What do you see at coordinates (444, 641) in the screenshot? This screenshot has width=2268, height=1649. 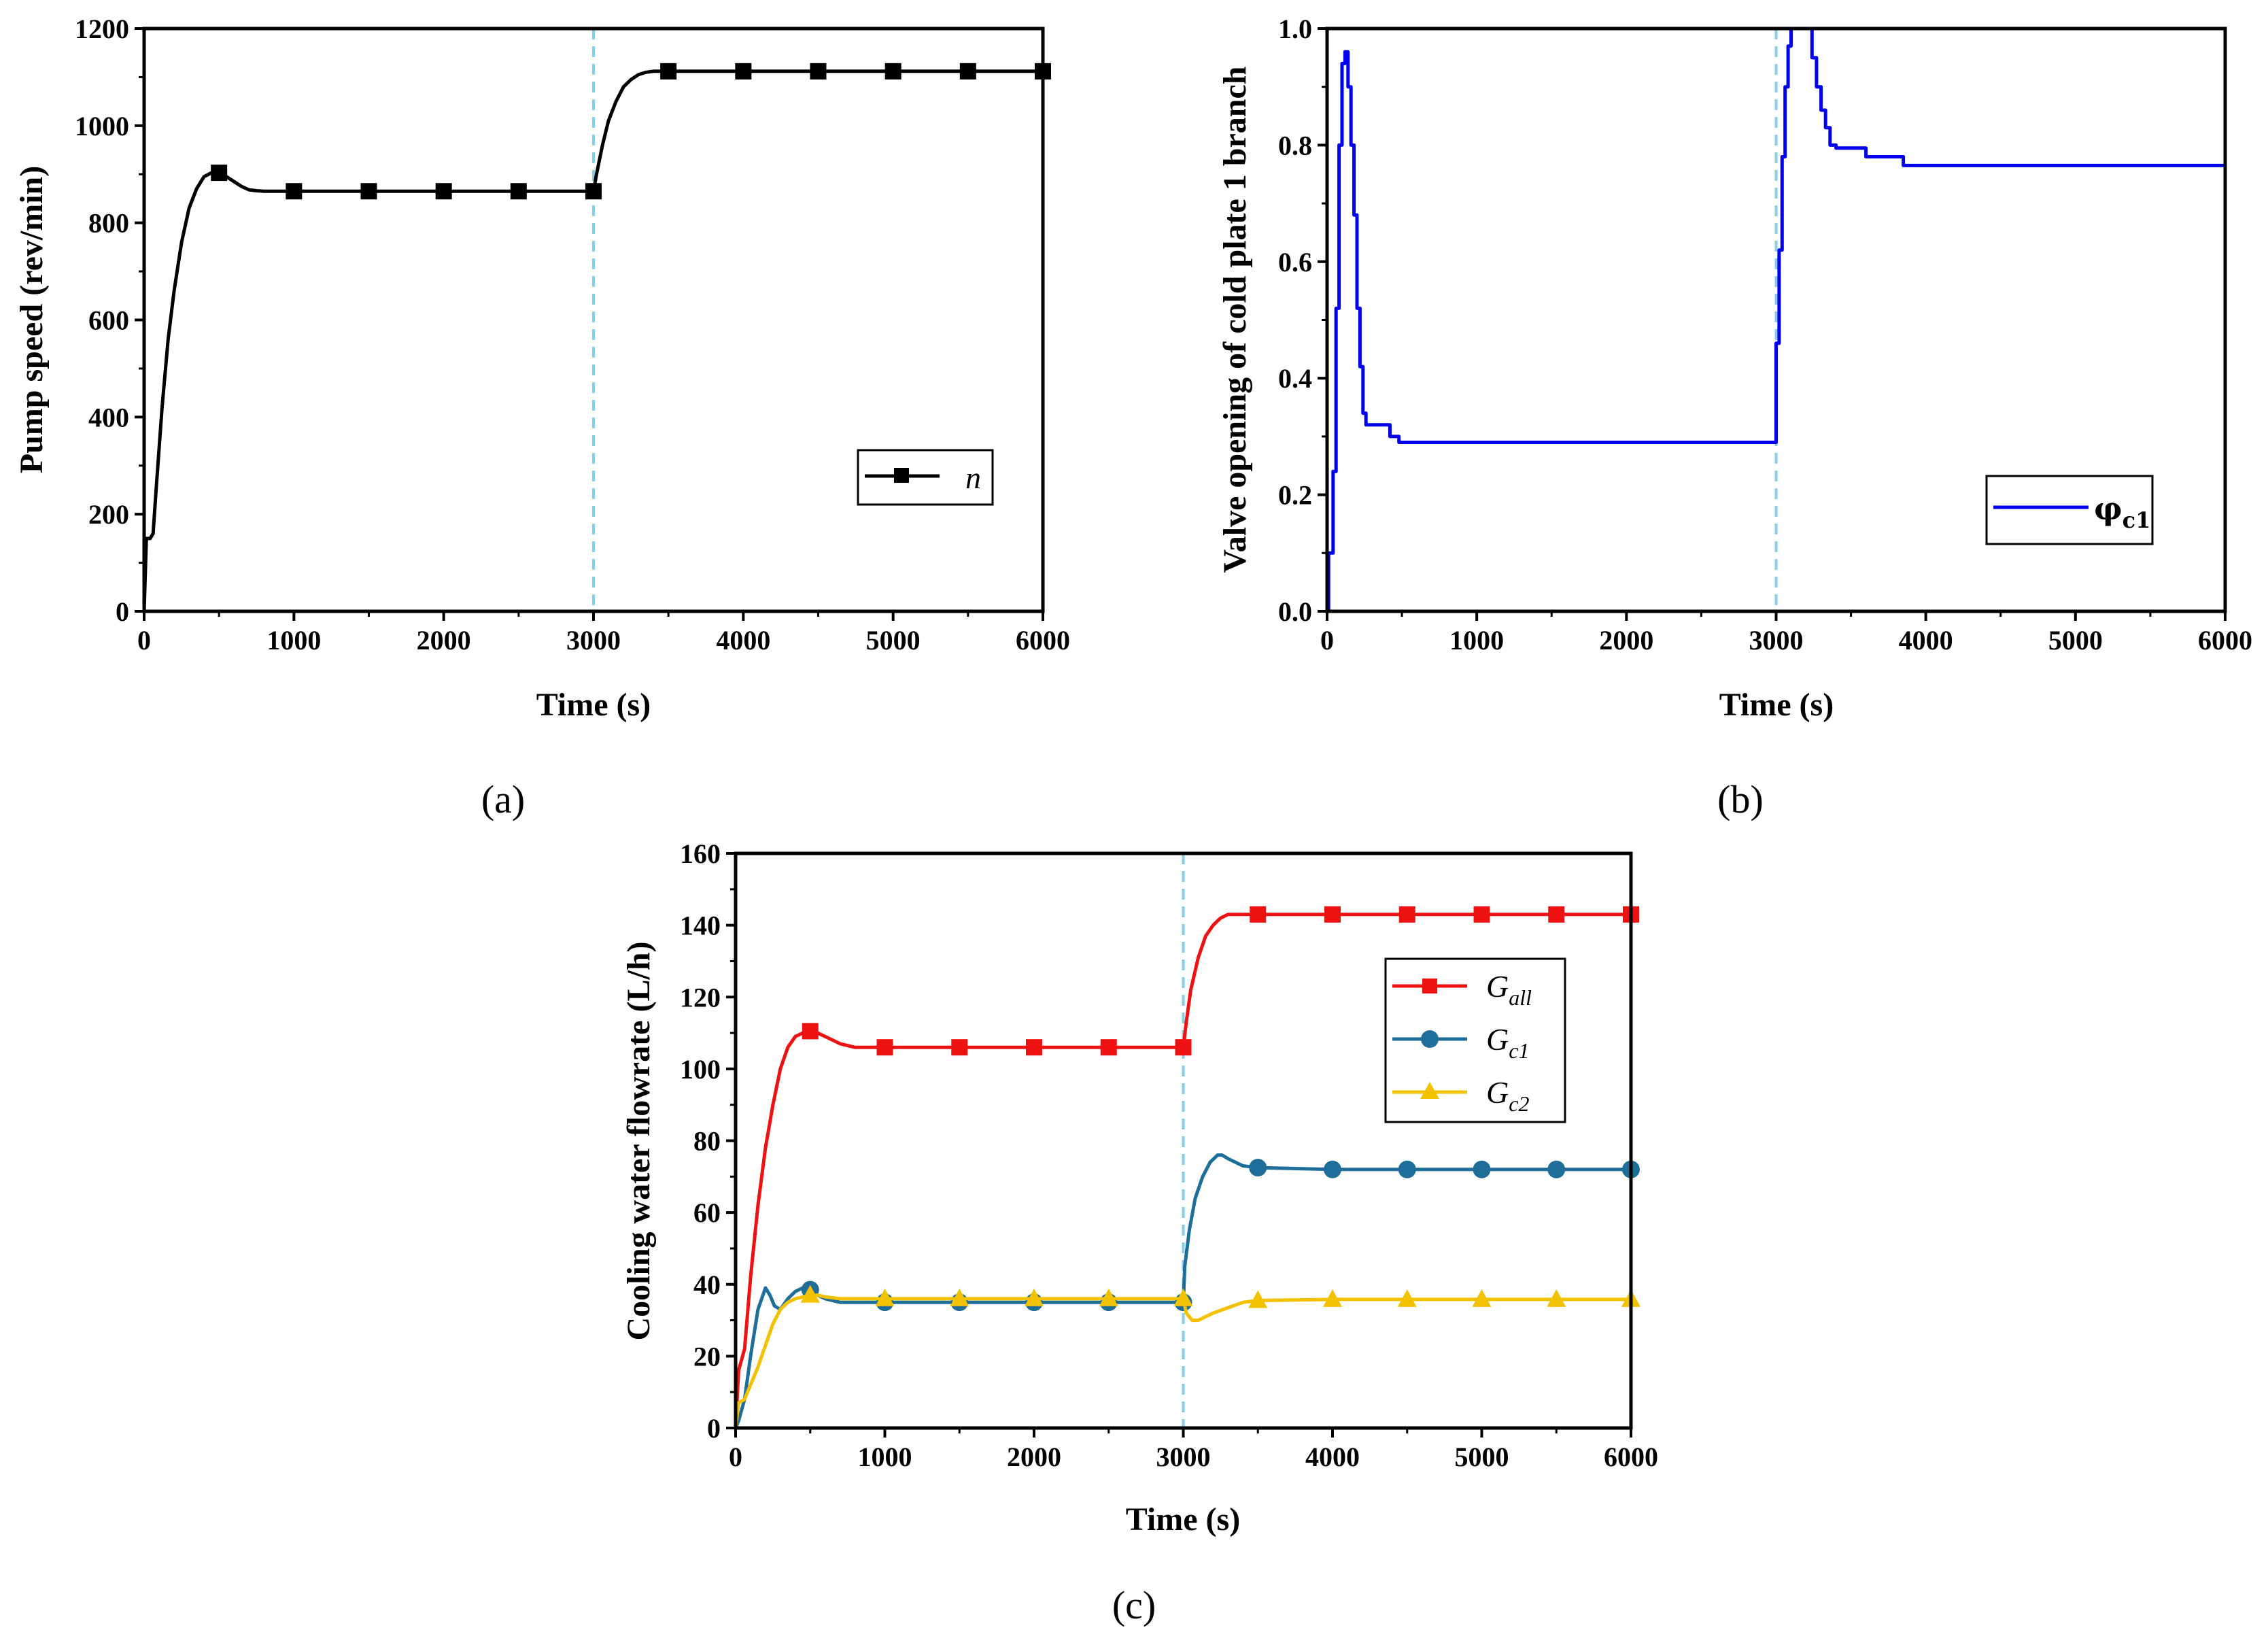 I see `p0-x-tick-label-2000: 2000` at bounding box center [444, 641].